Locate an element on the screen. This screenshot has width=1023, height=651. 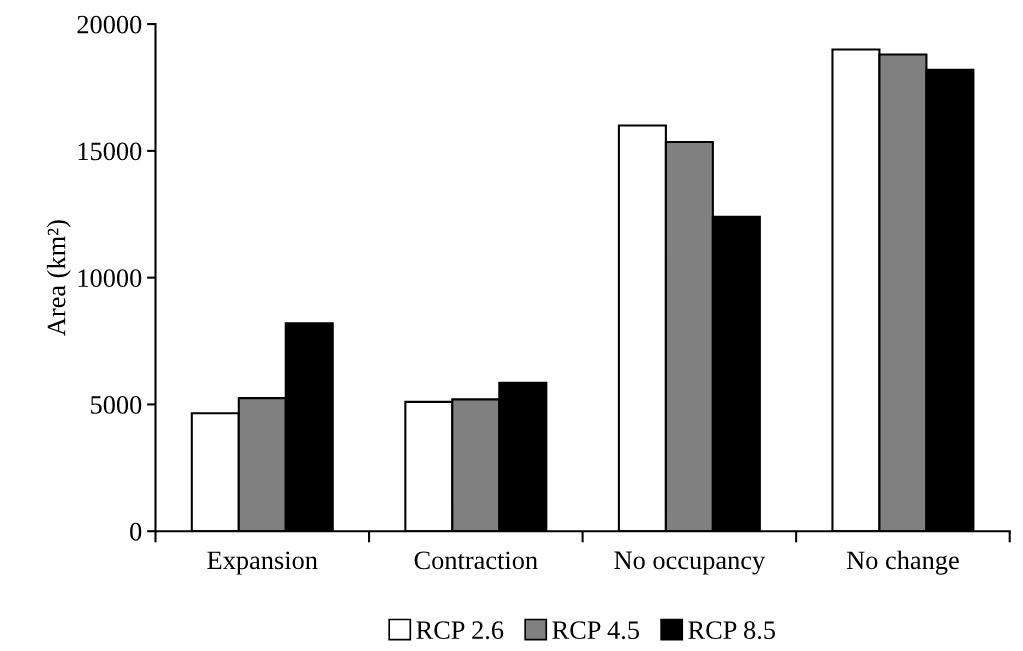
y-tick-label: 10000 is located at coordinates (110, 278).